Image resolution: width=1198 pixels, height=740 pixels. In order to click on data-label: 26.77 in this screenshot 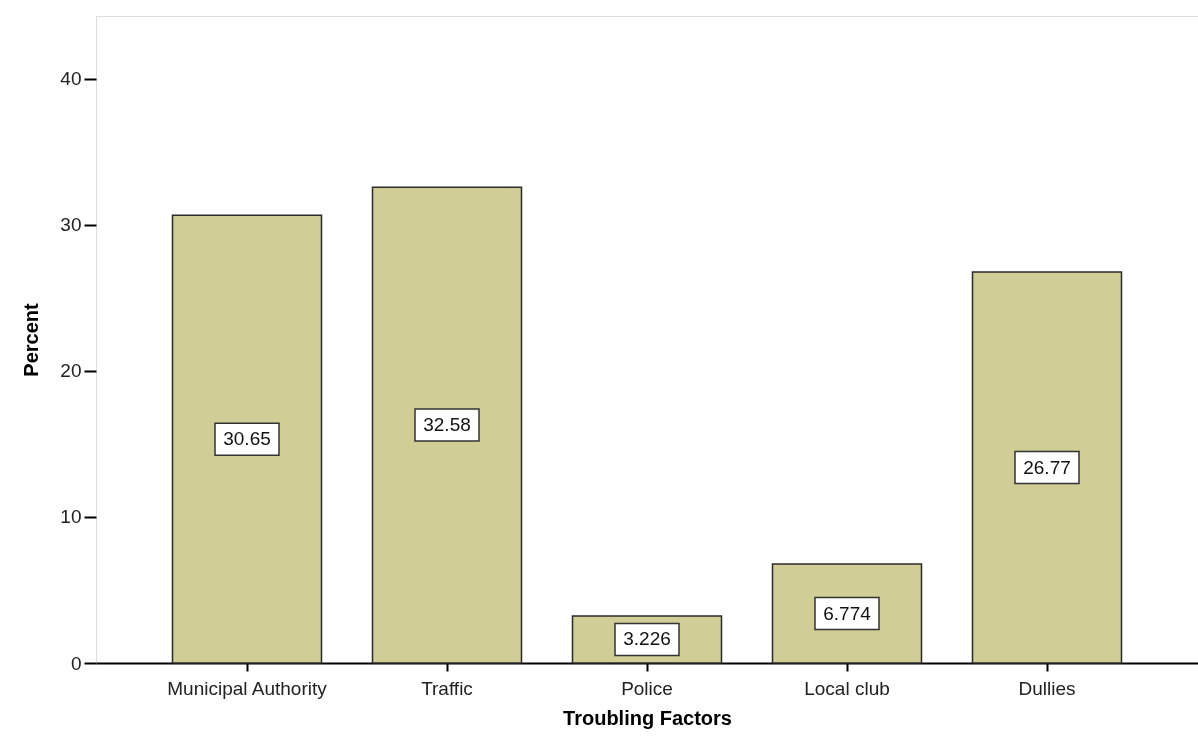, I will do `click(1047, 467)`.